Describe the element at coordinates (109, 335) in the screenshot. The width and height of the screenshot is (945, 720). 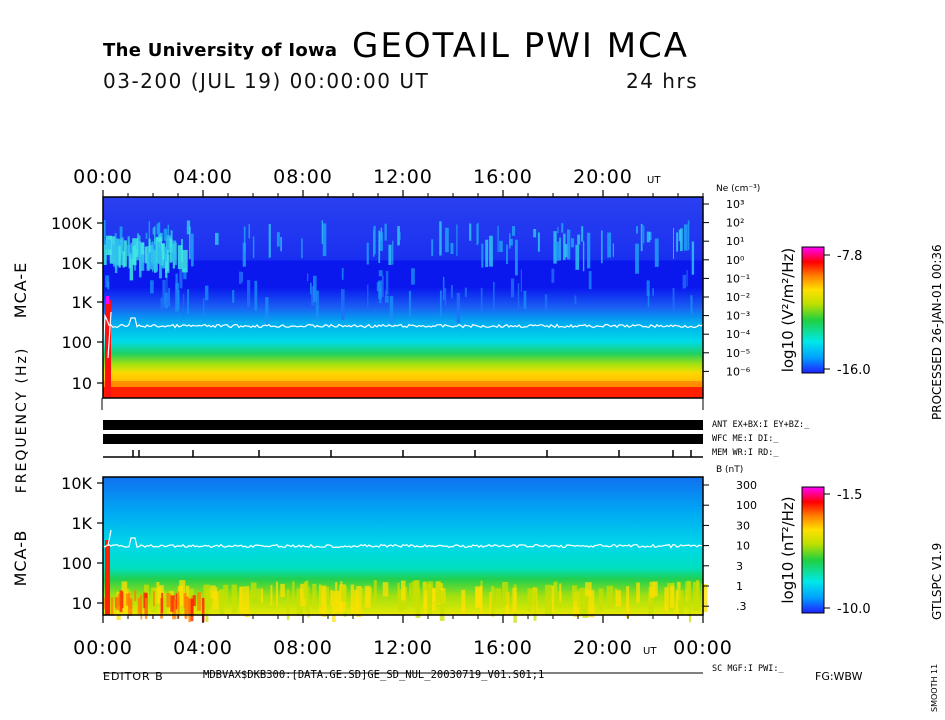
I see `mca-e-trace-spike` at that location.